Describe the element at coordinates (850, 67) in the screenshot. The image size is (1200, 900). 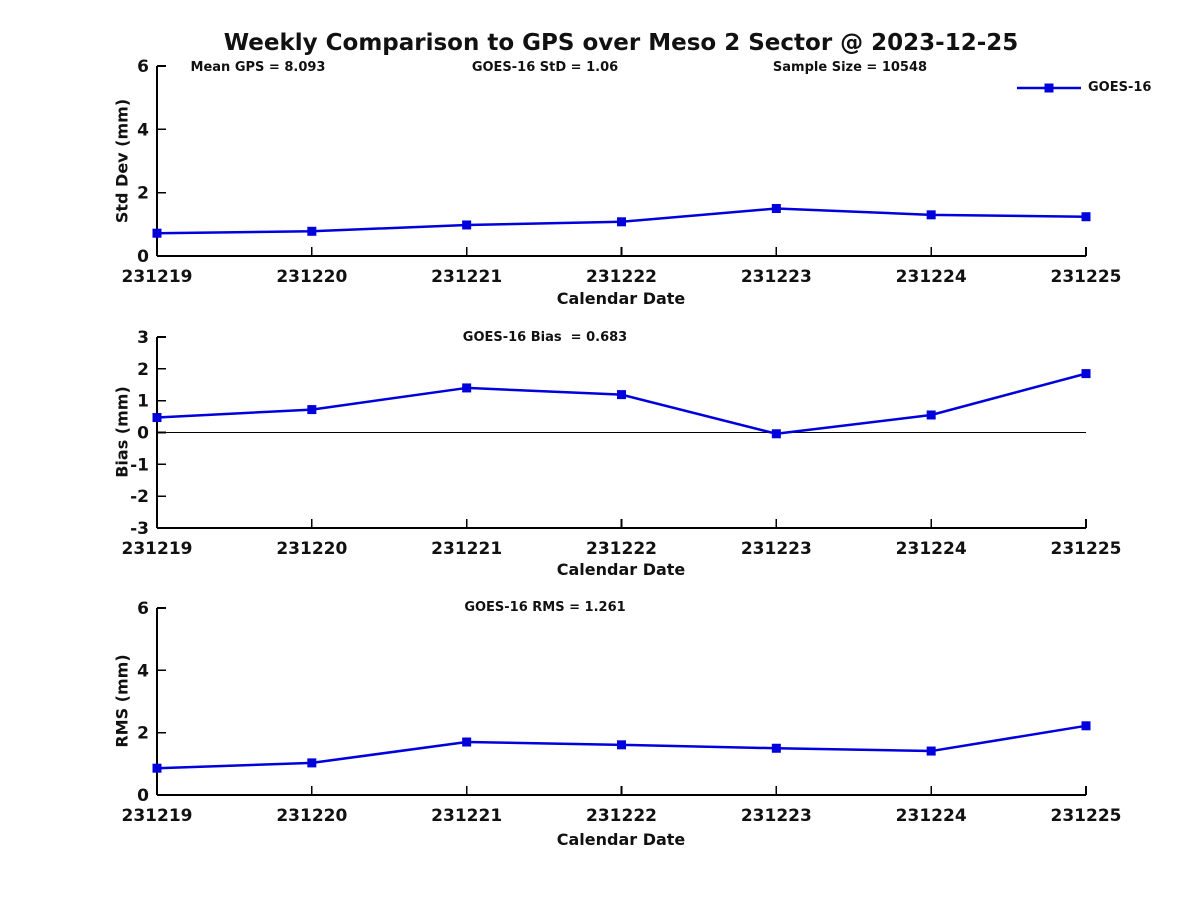
I see `stat-sample-size: Sample Size = 10548` at that location.